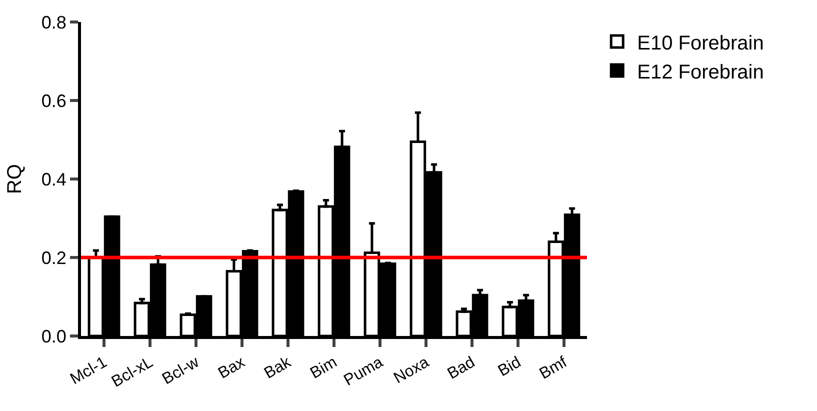  I want to click on x-tick-label: Bak, so click(278, 367).